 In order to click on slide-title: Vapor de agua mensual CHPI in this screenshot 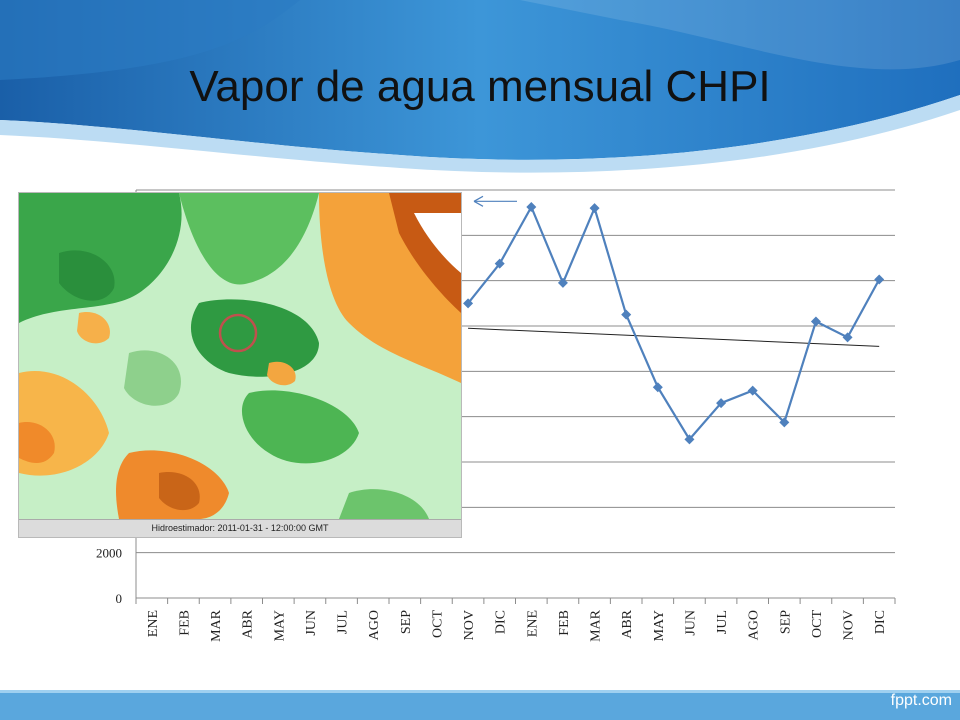, I will do `click(480, 86)`.